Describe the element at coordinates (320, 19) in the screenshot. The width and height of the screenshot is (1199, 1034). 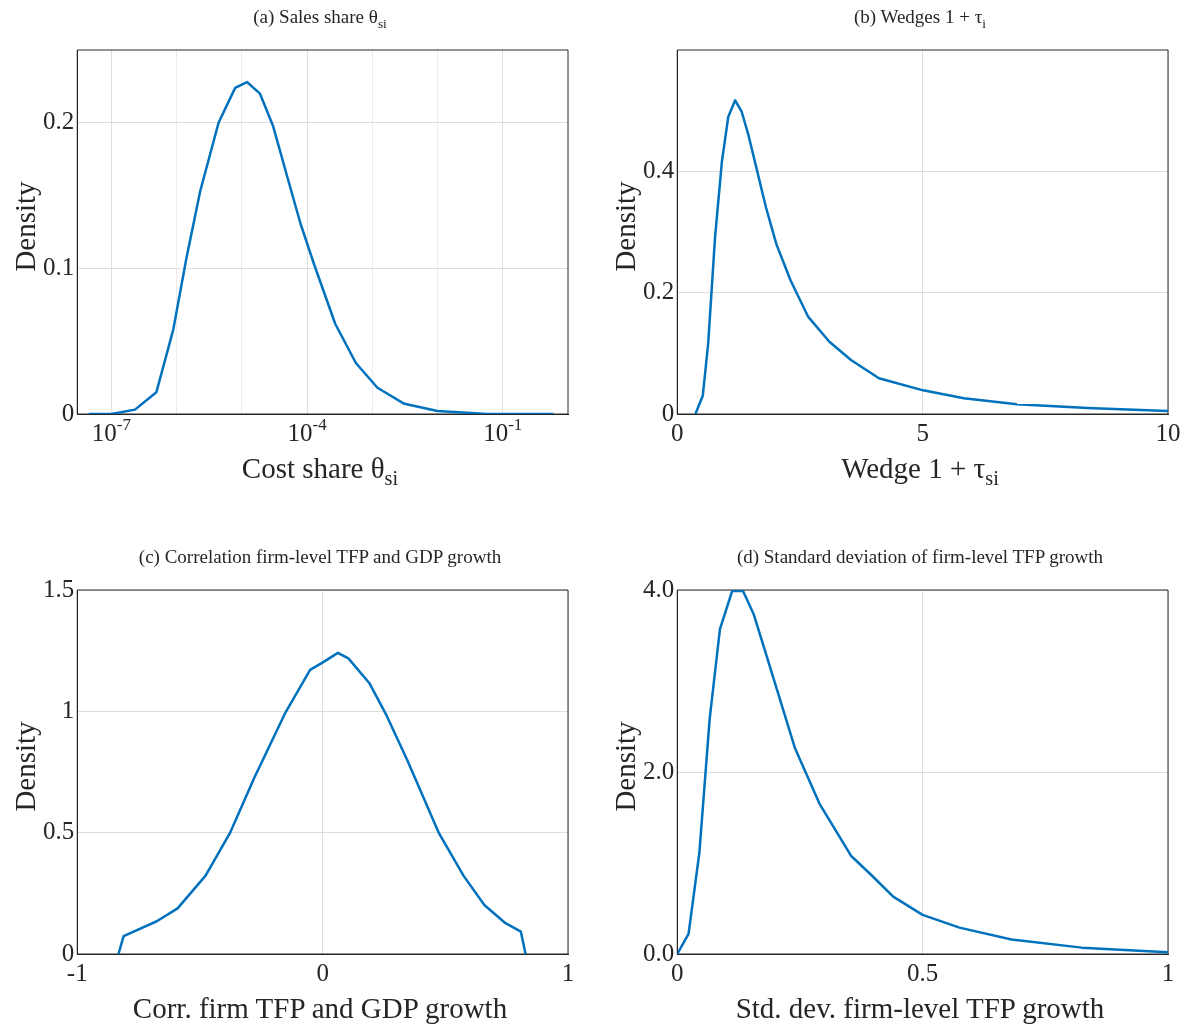
I see `chart-title: (a) Sales share θ$_{si}$` at that location.